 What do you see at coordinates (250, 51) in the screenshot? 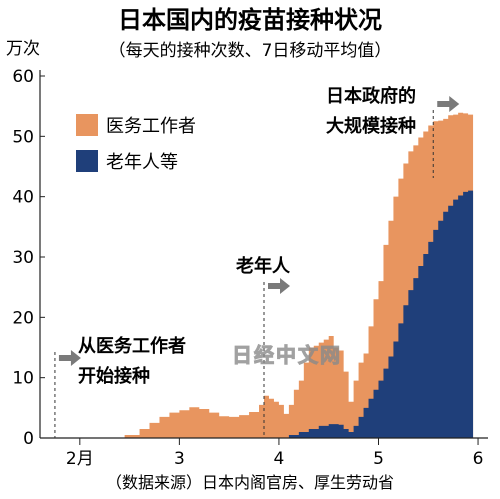
I see `chart-subtitle: （每天的接种次数、7日移动平均值）` at bounding box center [250, 51].